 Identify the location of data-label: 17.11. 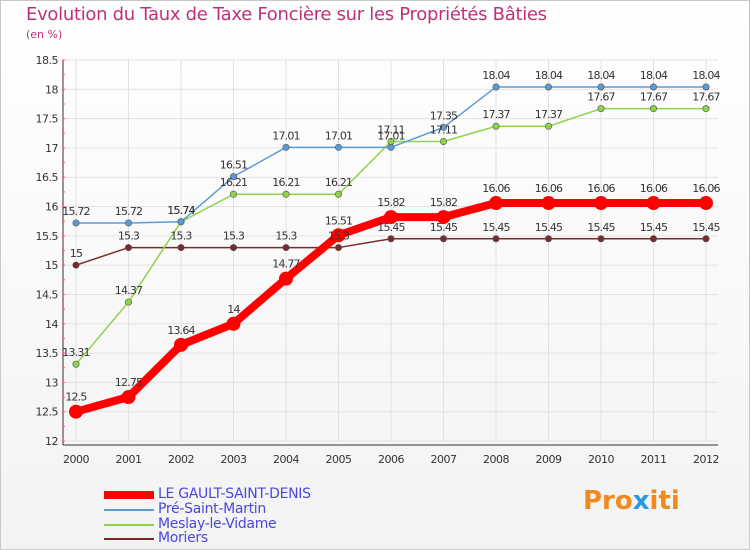
(391, 129).